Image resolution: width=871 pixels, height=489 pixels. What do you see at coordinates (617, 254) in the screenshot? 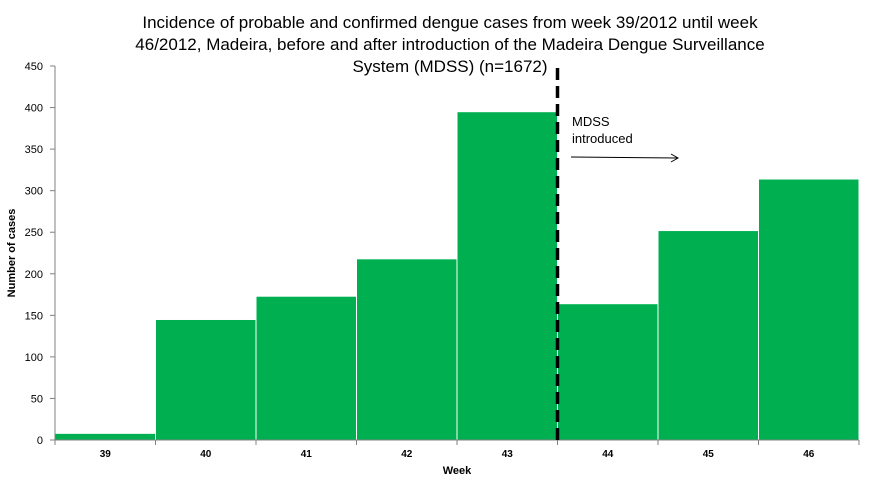
I see `mdss-annotation: MDSS introduced` at bounding box center [617, 254].